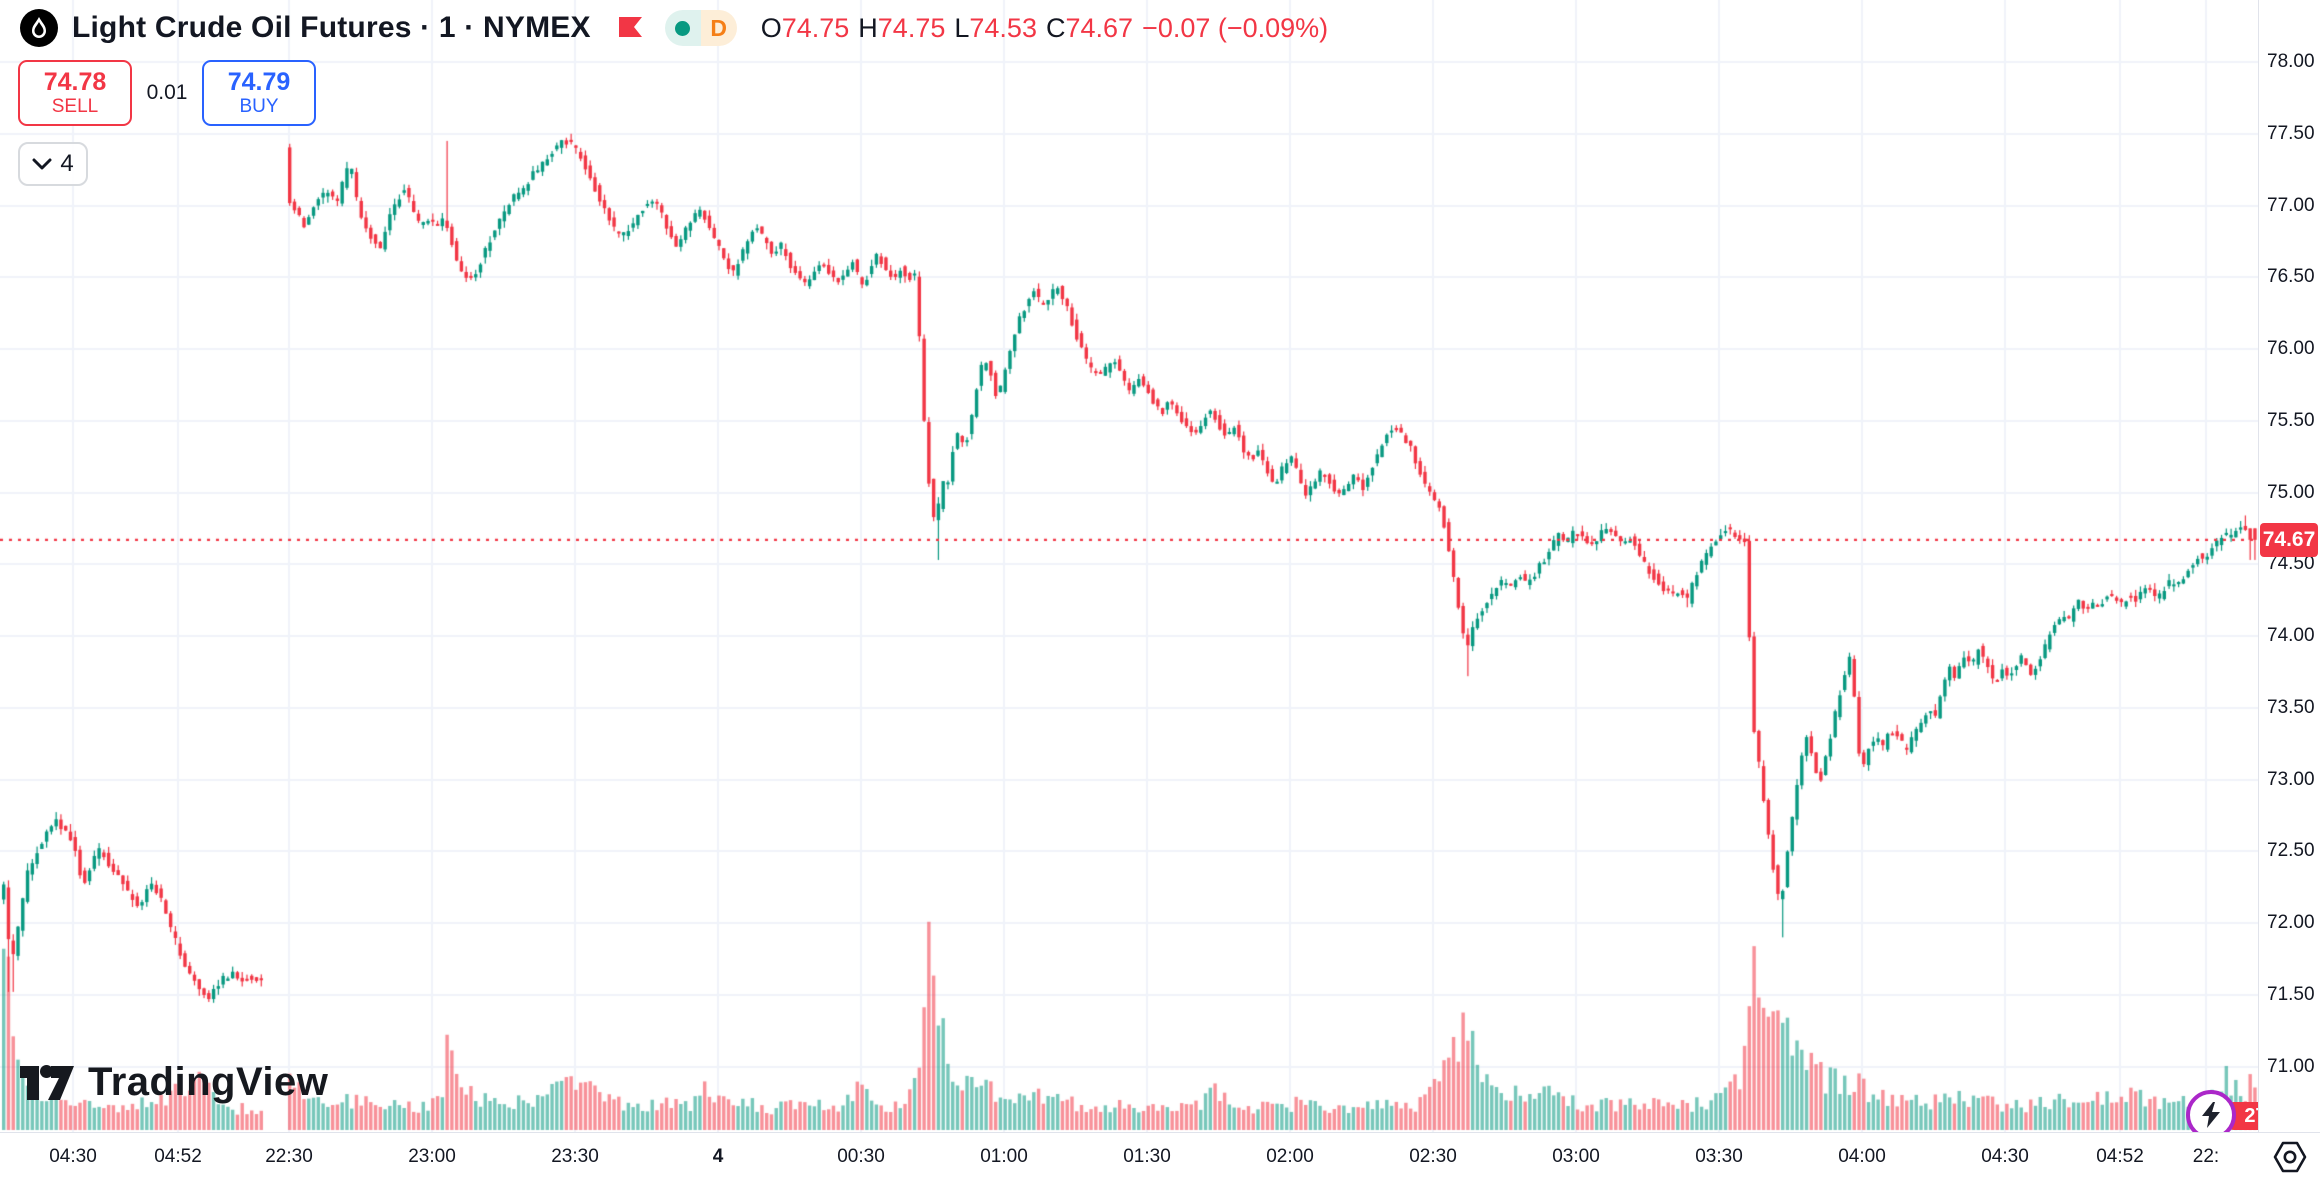 The height and width of the screenshot is (1180, 2320). What do you see at coordinates (39, 28) in the screenshot?
I see `crude-oil-symbol-icon` at bounding box center [39, 28].